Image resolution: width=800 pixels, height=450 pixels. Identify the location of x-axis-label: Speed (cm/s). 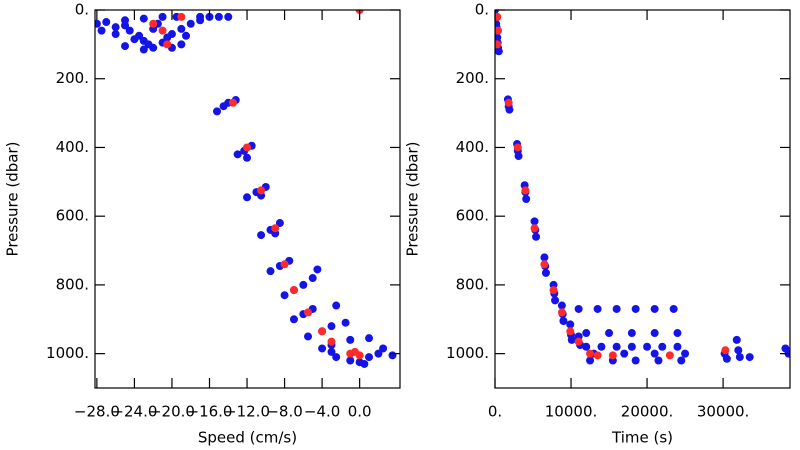
(247, 438).